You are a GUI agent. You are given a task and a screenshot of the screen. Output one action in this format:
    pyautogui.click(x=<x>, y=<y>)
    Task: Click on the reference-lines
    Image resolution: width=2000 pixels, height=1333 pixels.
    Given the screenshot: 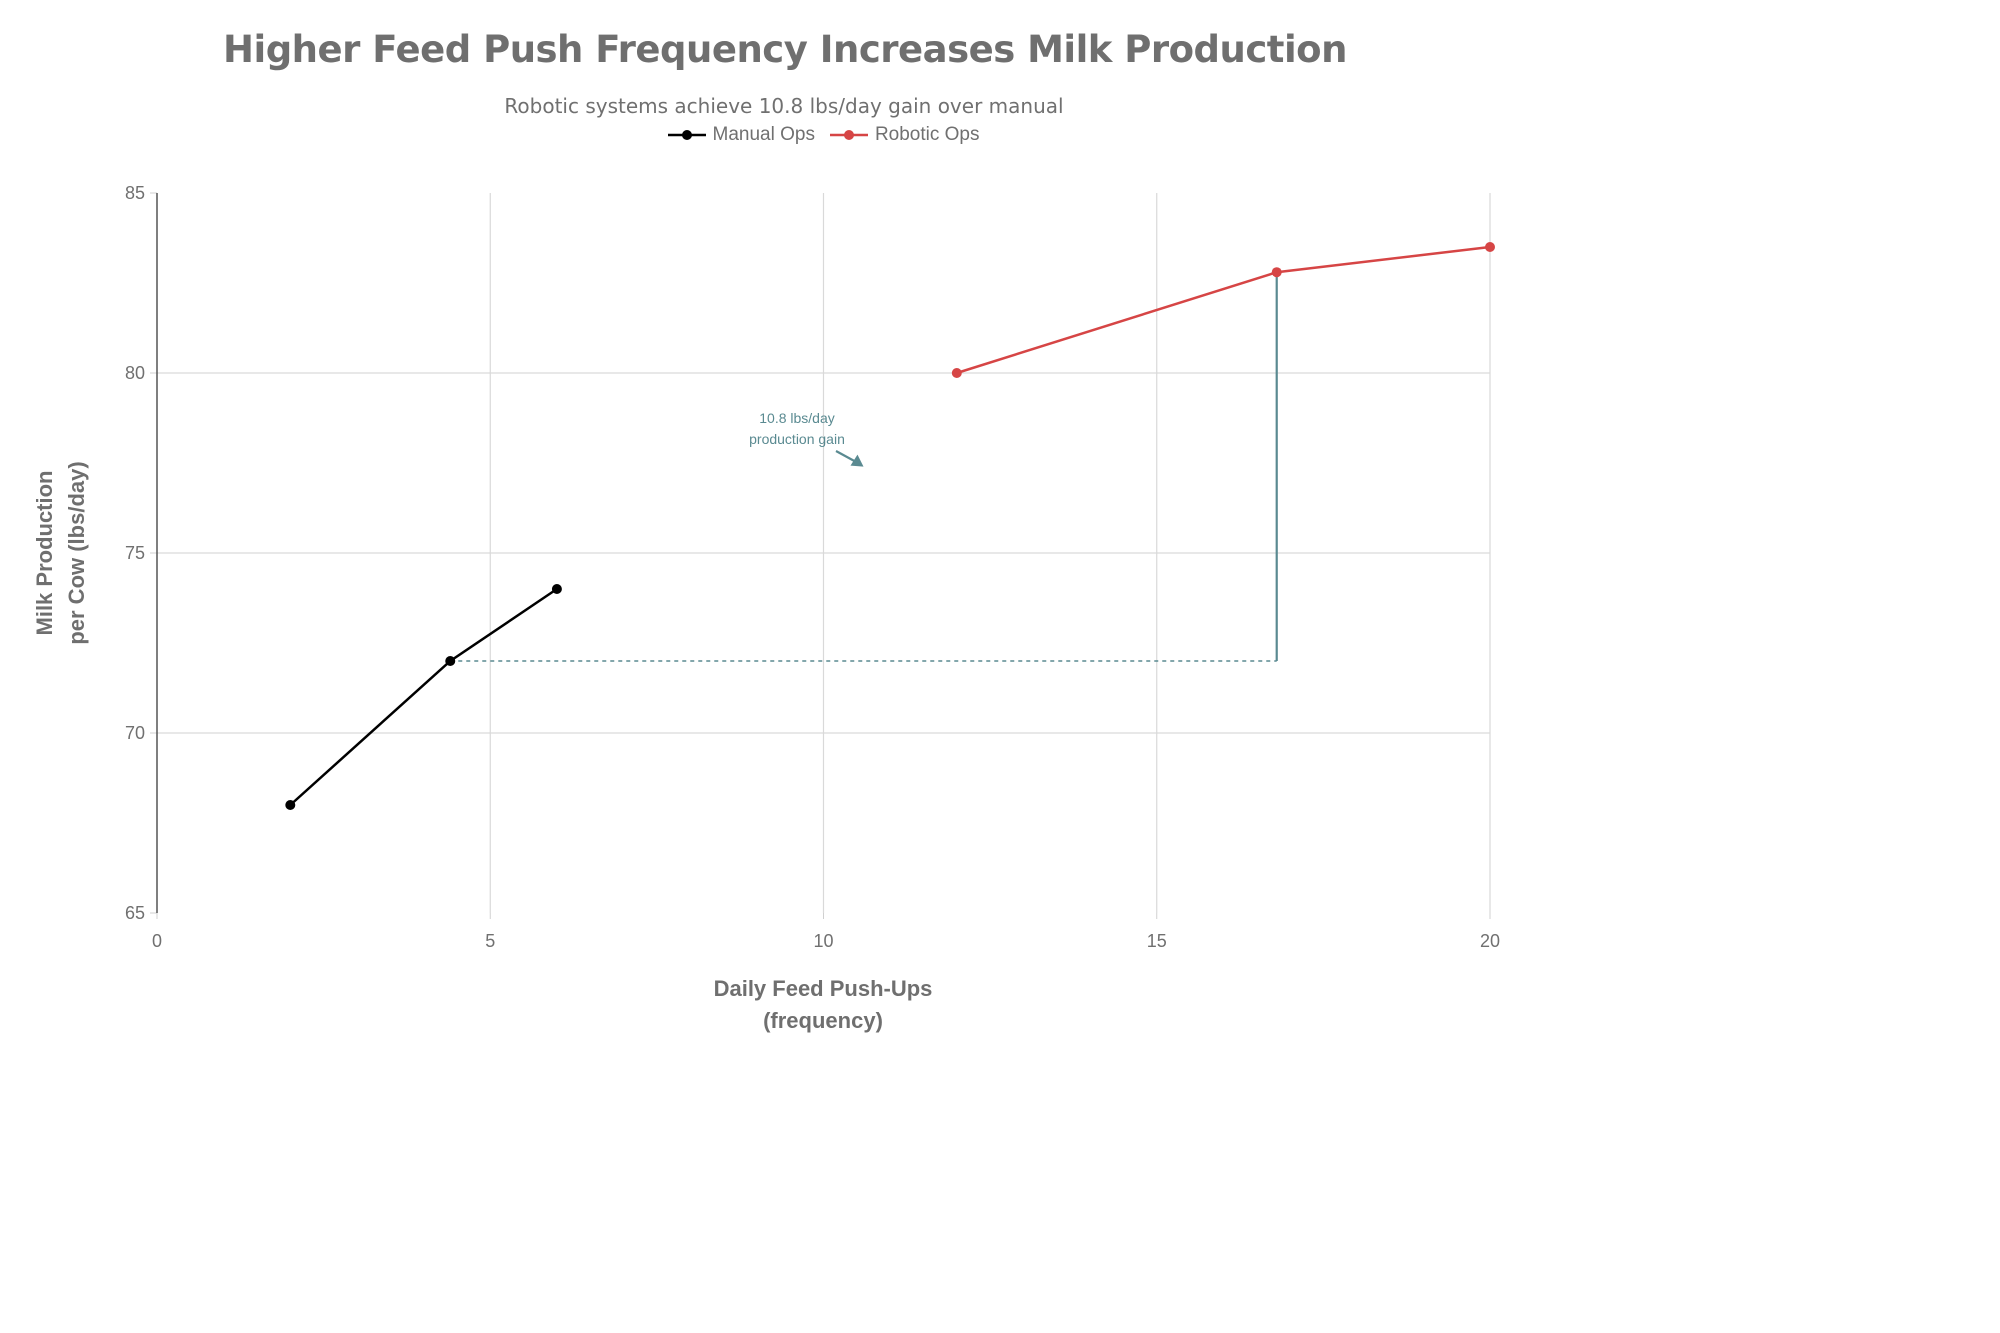 What is the action you would take?
    pyautogui.click(x=864, y=467)
    